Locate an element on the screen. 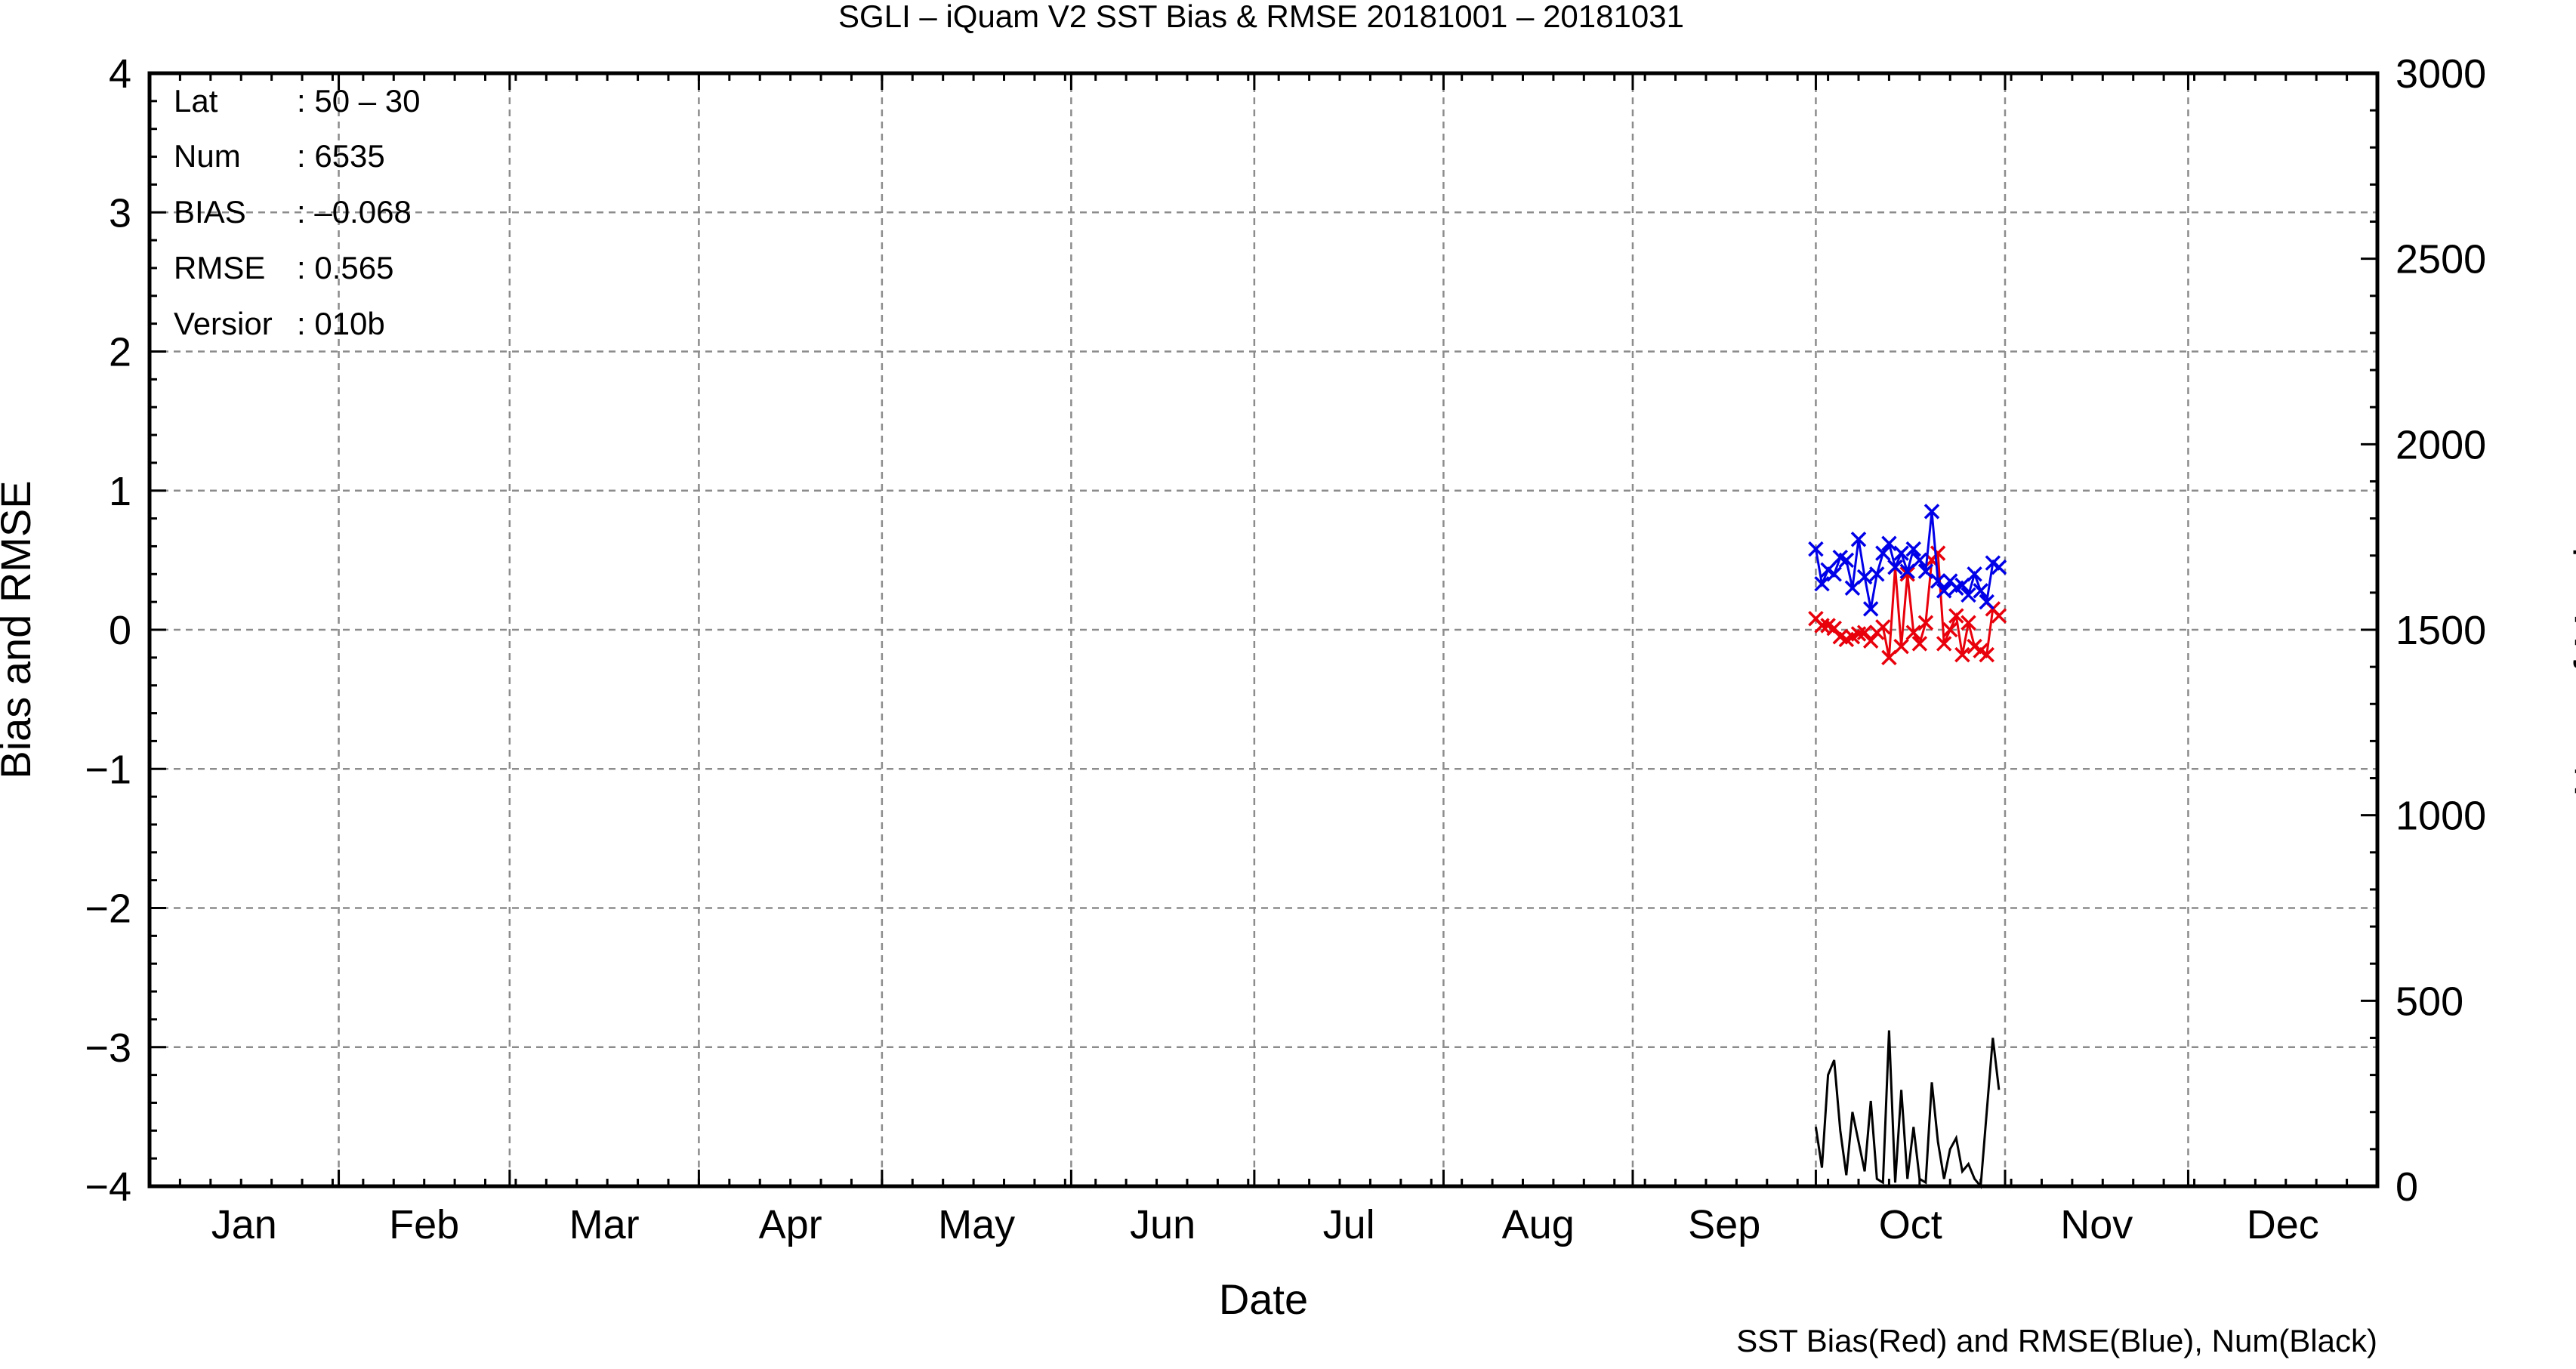 The width and height of the screenshot is (2576, 1369). info-box-label: Num is located at coordinates (207, 156).